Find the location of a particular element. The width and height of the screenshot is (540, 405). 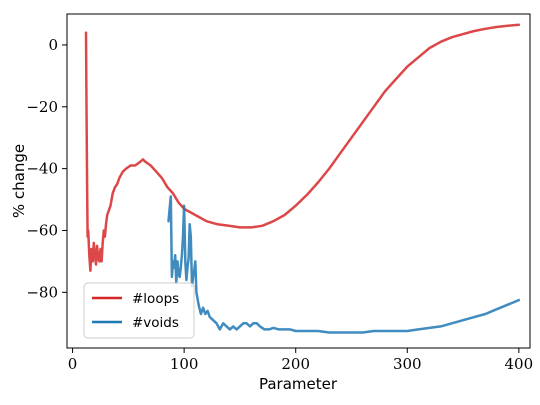

y-tick-label: −40 is located at coordinates (42, 169).